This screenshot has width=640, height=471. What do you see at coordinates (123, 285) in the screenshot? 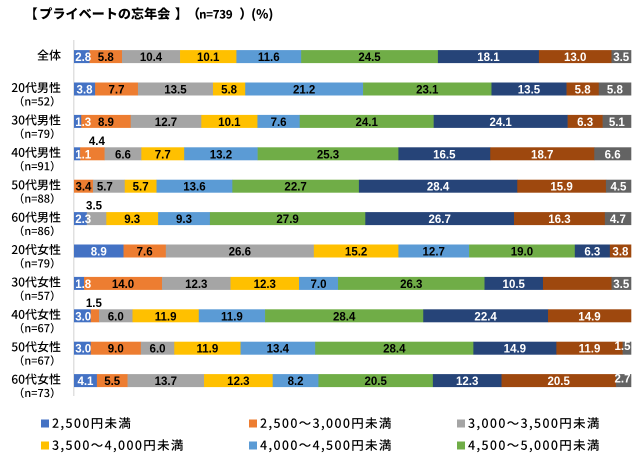
I see `svg-text: 14.0` at bounding box center [123, 285].